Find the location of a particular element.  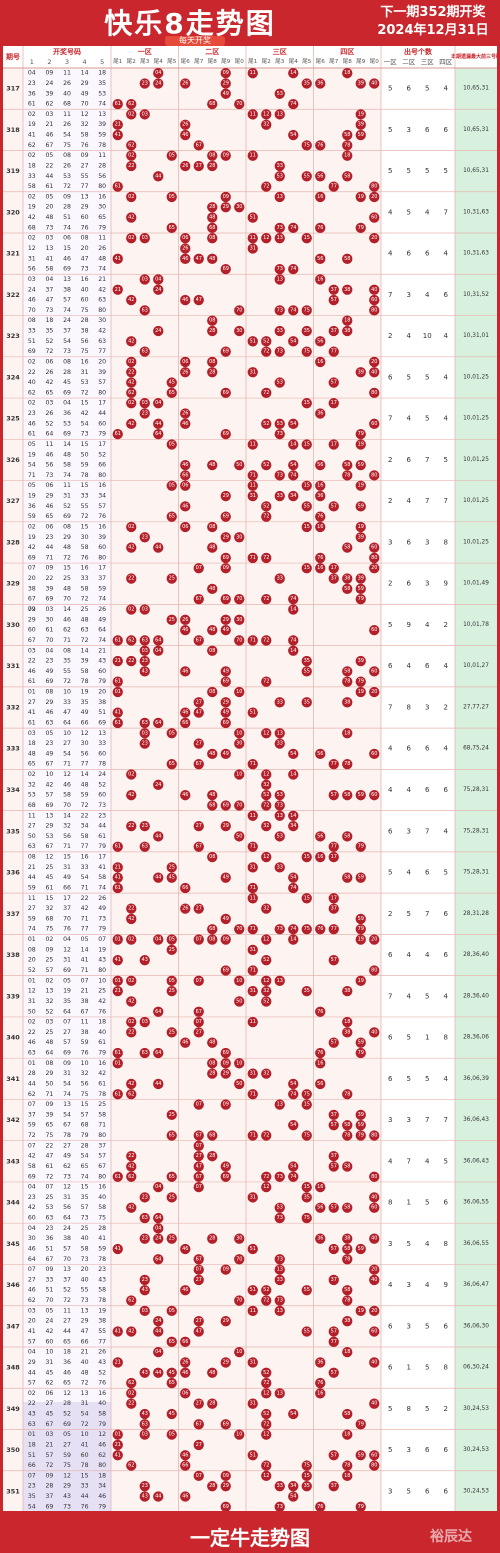

draw-number: 03 is located at coordinates (32, 1310).